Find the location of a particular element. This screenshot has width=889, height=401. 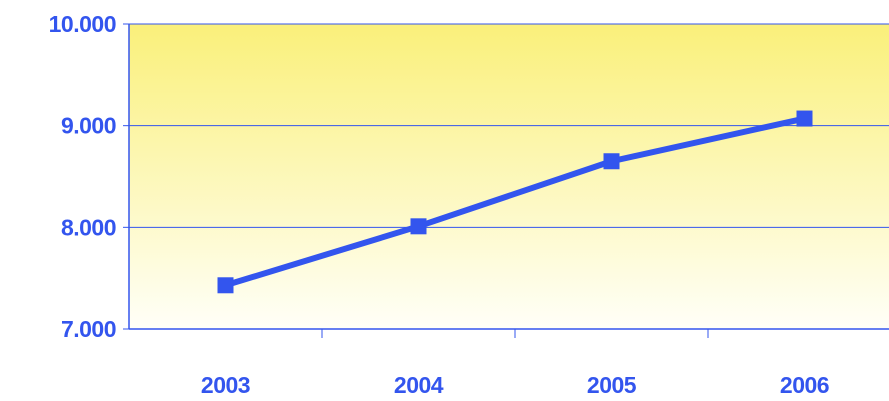

x-tick-label: 2003 is located at coordinates (225, 385).